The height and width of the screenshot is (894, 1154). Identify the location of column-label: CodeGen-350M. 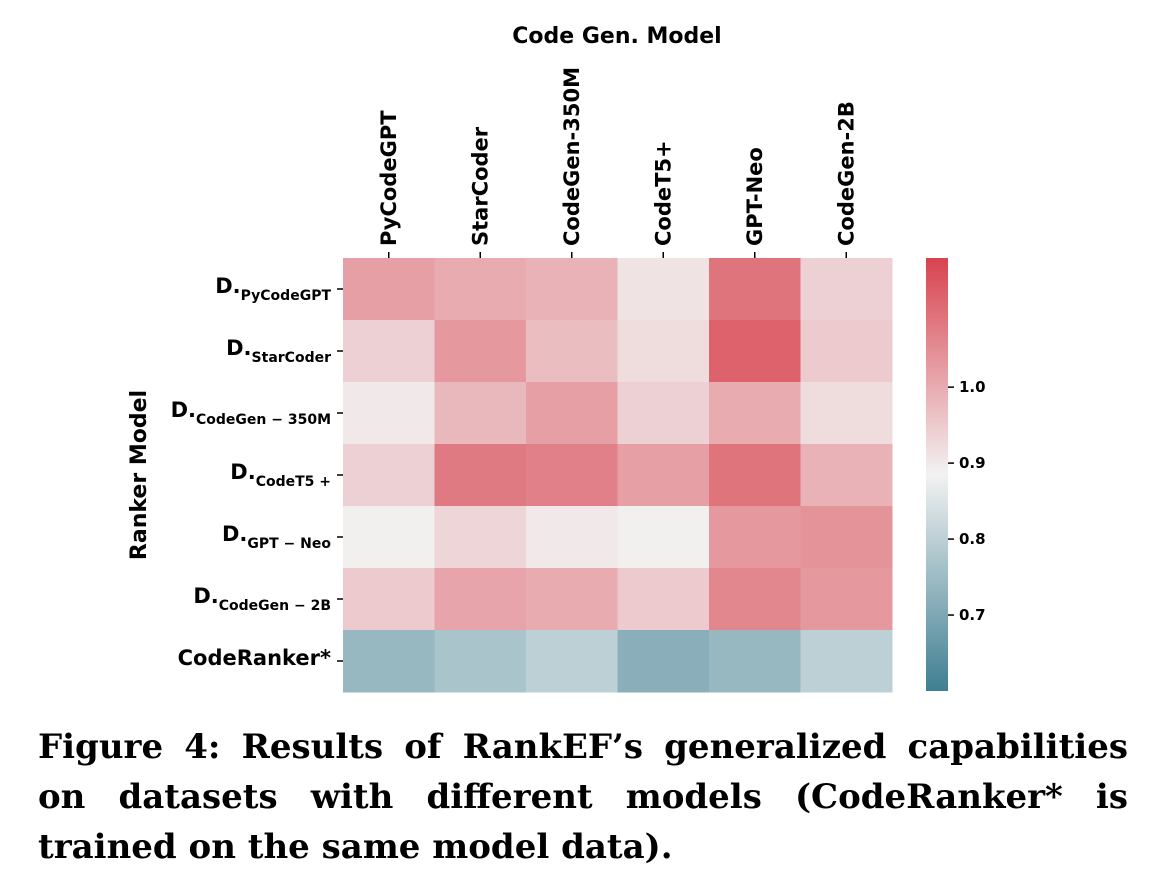
(572, 156).